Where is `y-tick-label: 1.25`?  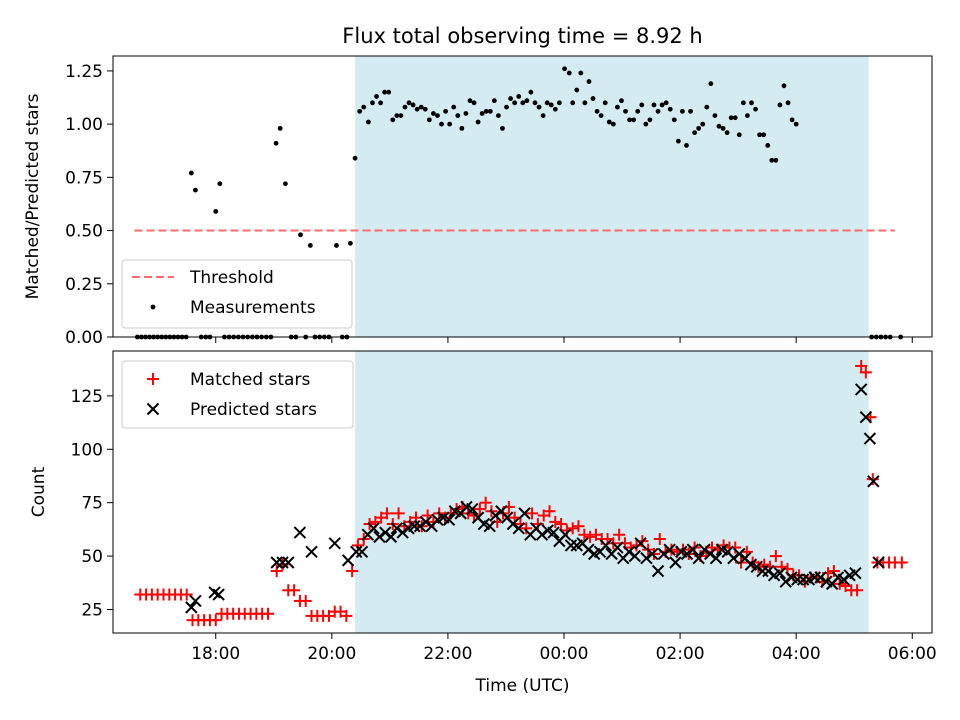
y-tick-label: 1.25 is located at coordinates (84, 72).